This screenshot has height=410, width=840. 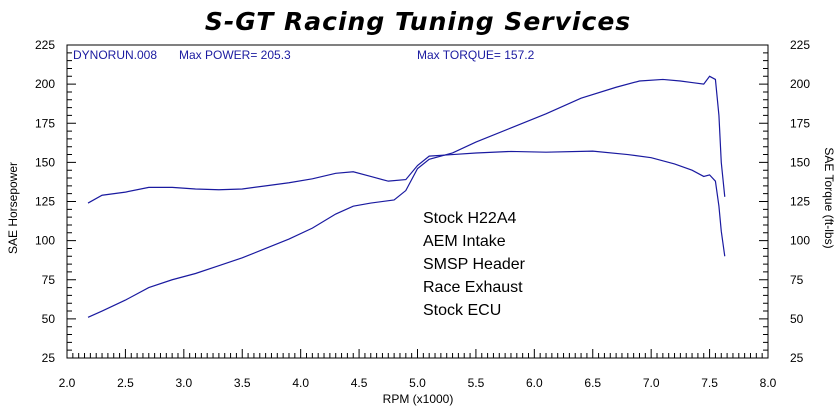 I want to click on x-tick-label: 3.5, so click(x=242, y=383).